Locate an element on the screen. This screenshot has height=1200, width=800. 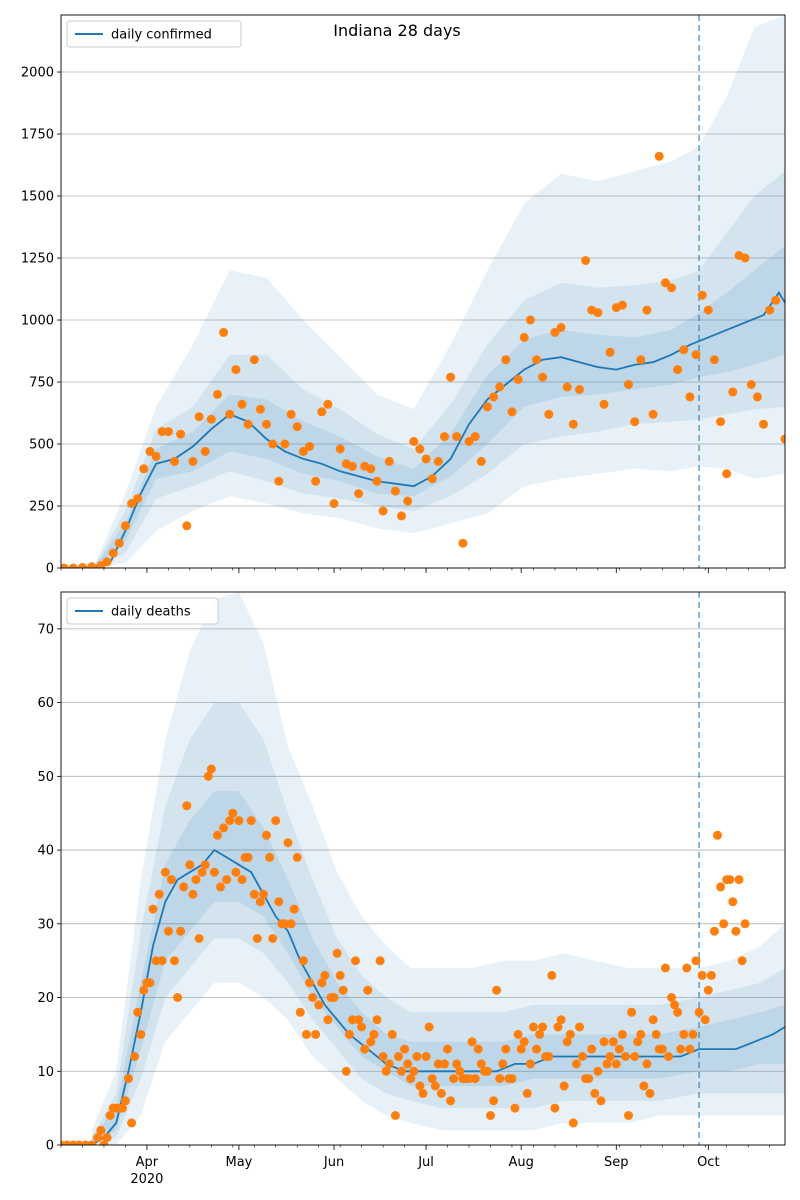
y-tick-label: 10 is located at coordinates (45, 1072).